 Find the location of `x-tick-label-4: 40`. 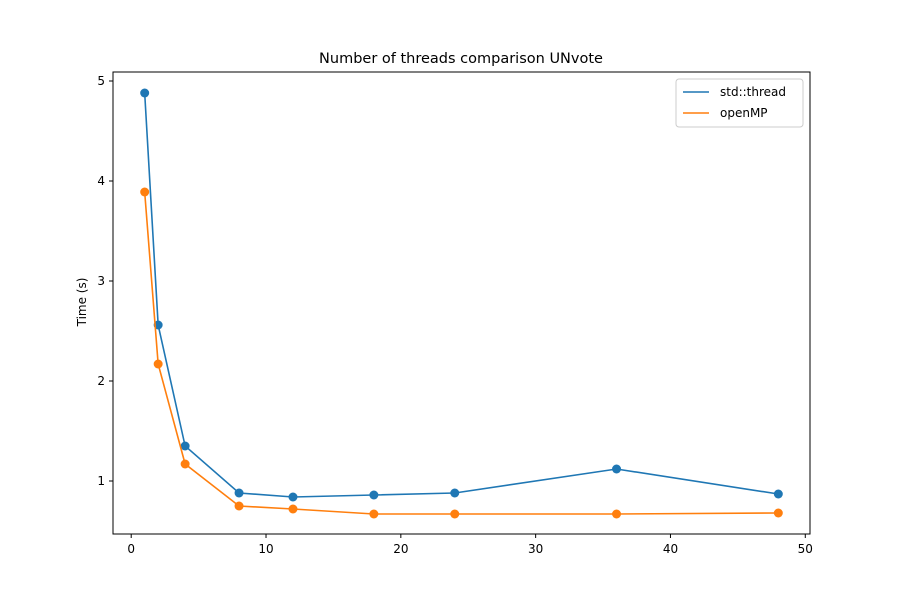

x-tick-label-4: 40 is located at coordinates (670, 549).